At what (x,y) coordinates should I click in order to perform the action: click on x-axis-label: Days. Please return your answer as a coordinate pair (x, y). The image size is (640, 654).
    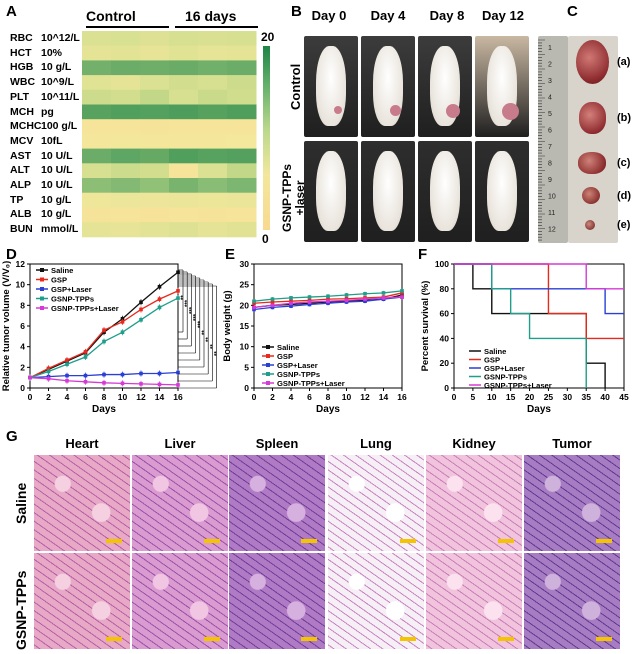
    Looking at the image, I should click on (328, 409).